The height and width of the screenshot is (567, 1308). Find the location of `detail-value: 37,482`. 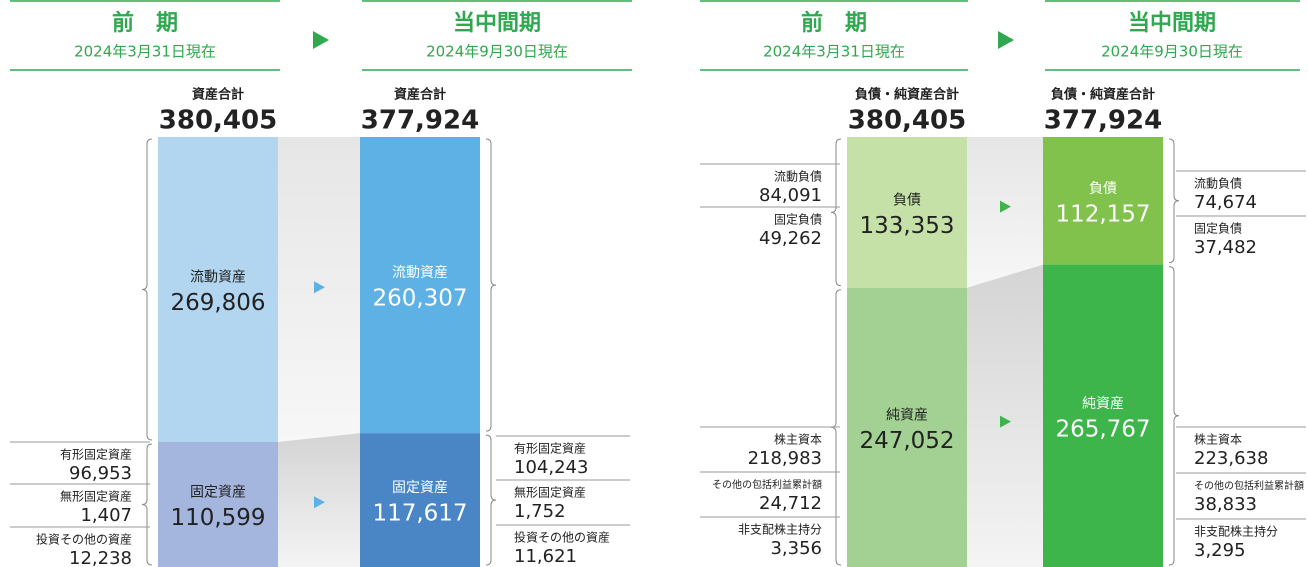

detail-value: 37,482 is located at coordinates (1225, 247).